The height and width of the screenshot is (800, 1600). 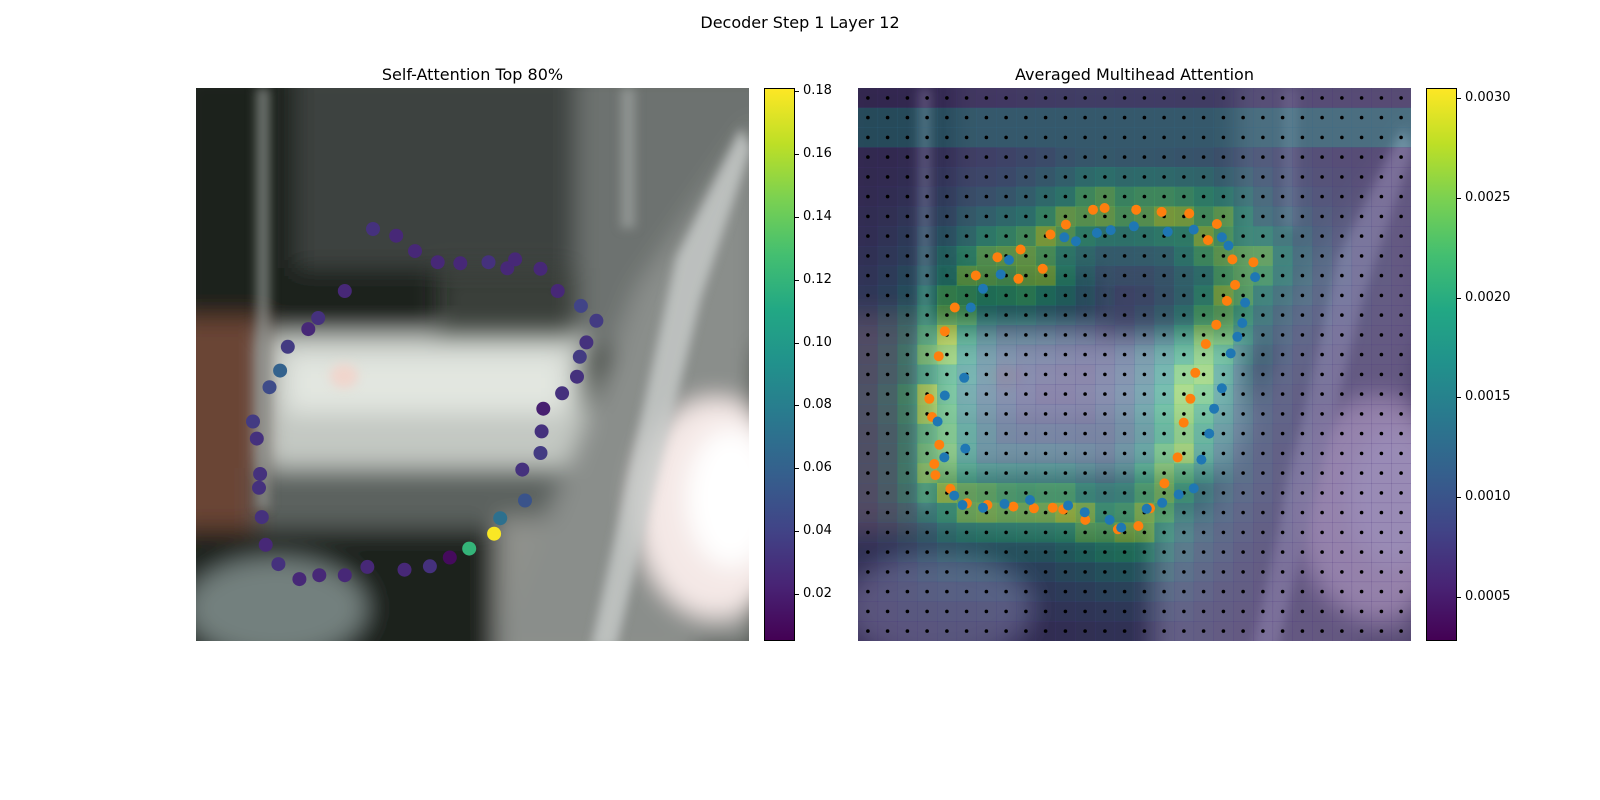 I want to click on colorbar-tick-label: 0.16, so click(x=817, y=153).